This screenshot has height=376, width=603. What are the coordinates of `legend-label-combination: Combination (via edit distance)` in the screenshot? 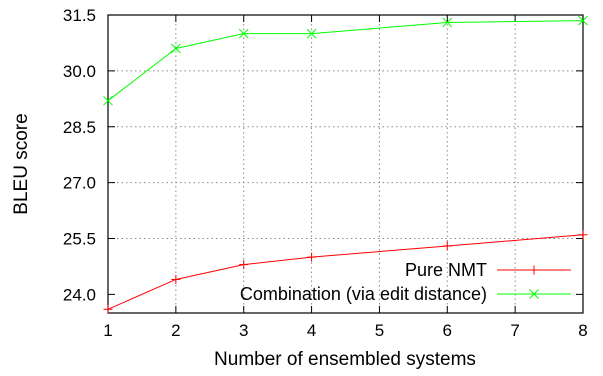 It's located at (363, 294).